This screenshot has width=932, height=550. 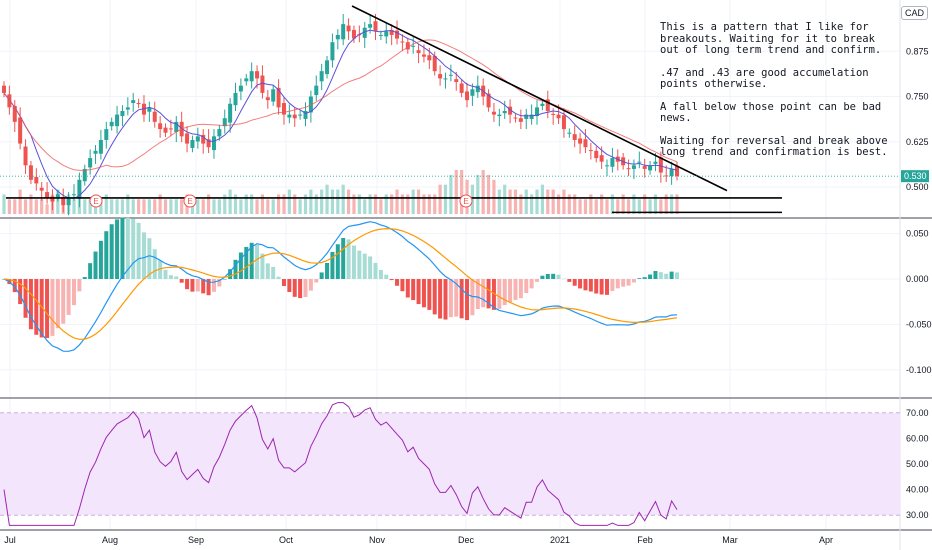 What do you see at coordinates (466, 540) in the screenshot?
I see `x-tick-label: Dec` at bounding box center [466, 540].